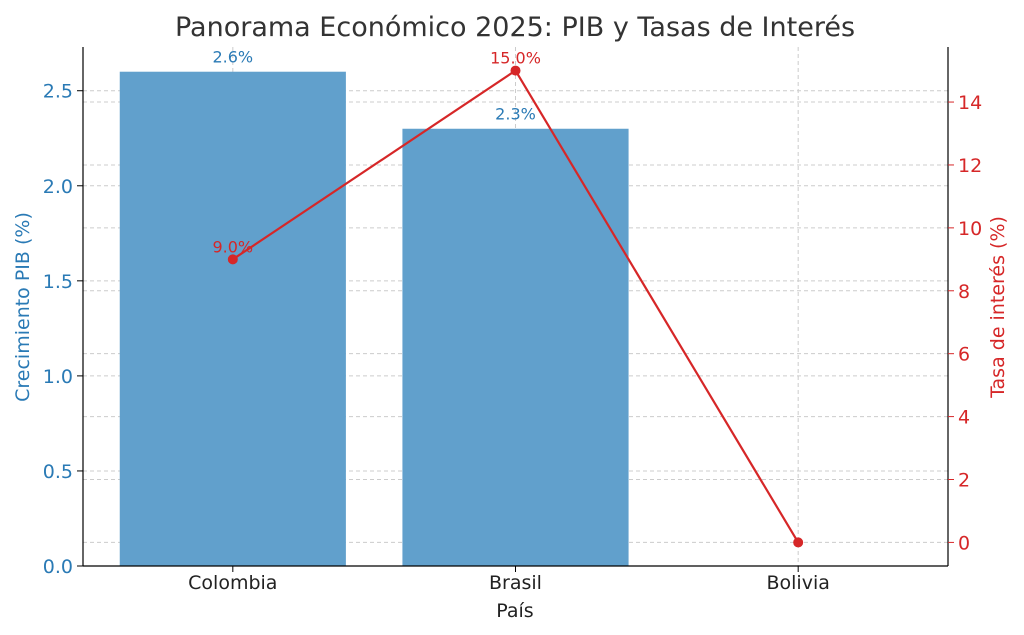 This screenshot has width=1024, height=635. I want to click on bar-label-colombia: 2.6%, so click(232, 57).